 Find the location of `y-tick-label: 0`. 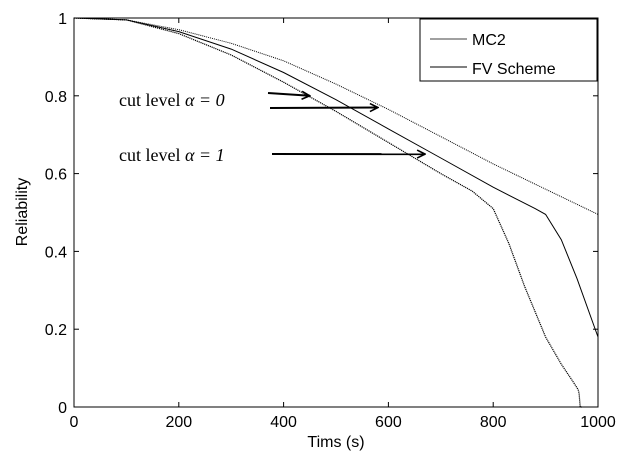

y-tick-label: 0 is located at coordinates (62, 408).